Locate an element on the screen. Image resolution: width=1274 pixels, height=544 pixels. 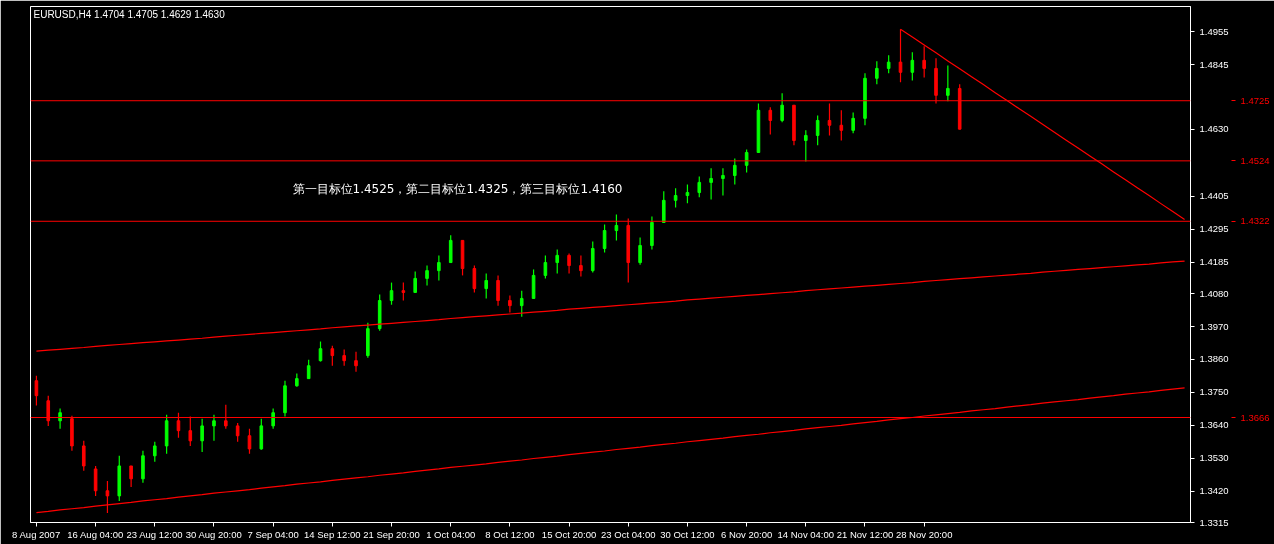
x-tick-label: 14 Sep 12:00 is located at coordinates (332, 534).